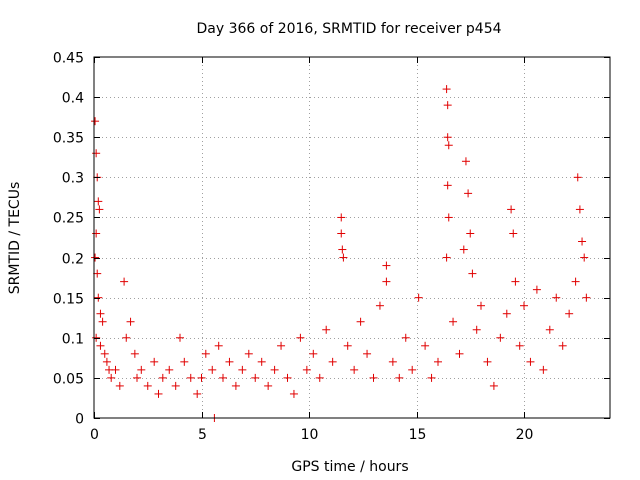  Describe the element at coordinates (94, 435) in the screenshot. I see `x-tick-label: 0` at that location.